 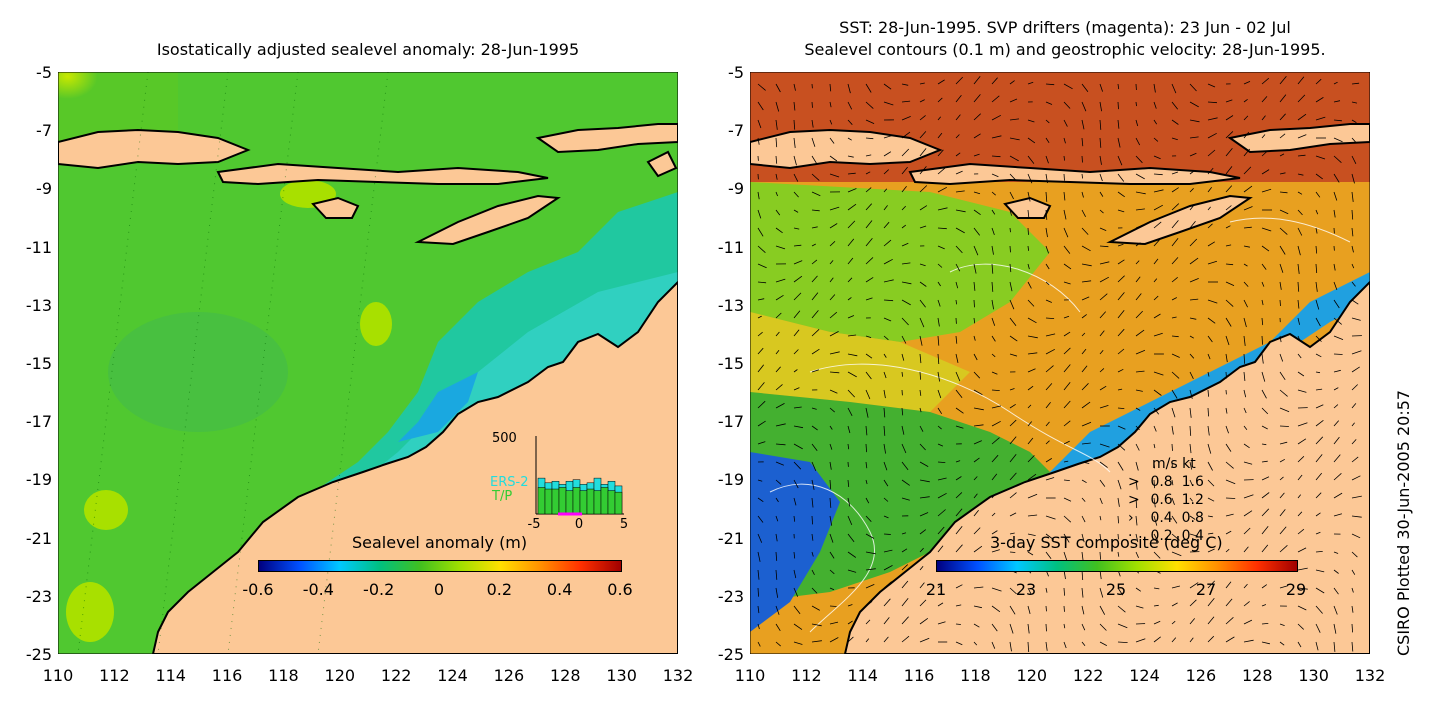 What do you see at coordinates (1290, 230) in the screenshot?
I see `sealevel-contour` at bounding box center [1290, 230].